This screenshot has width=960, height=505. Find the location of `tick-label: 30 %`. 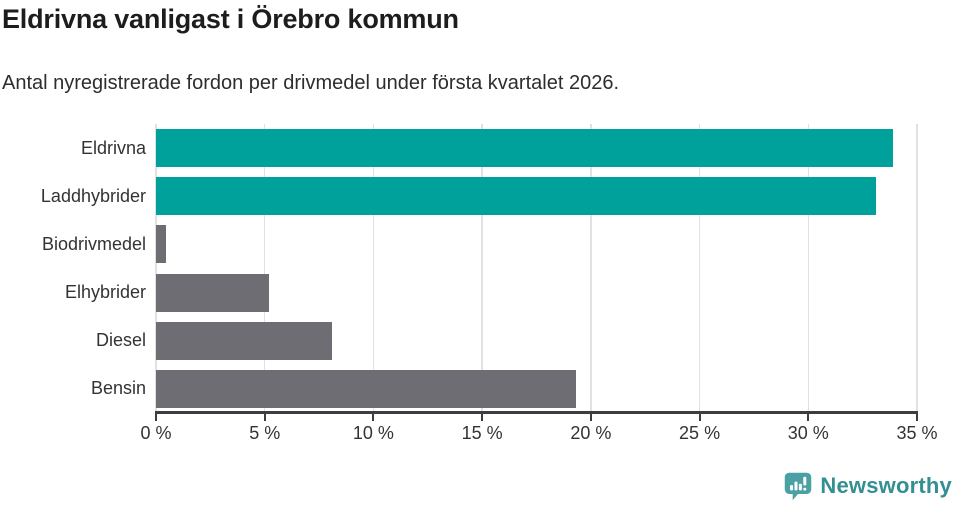

tick-label: 30 % is located at coordinates (808, 433).